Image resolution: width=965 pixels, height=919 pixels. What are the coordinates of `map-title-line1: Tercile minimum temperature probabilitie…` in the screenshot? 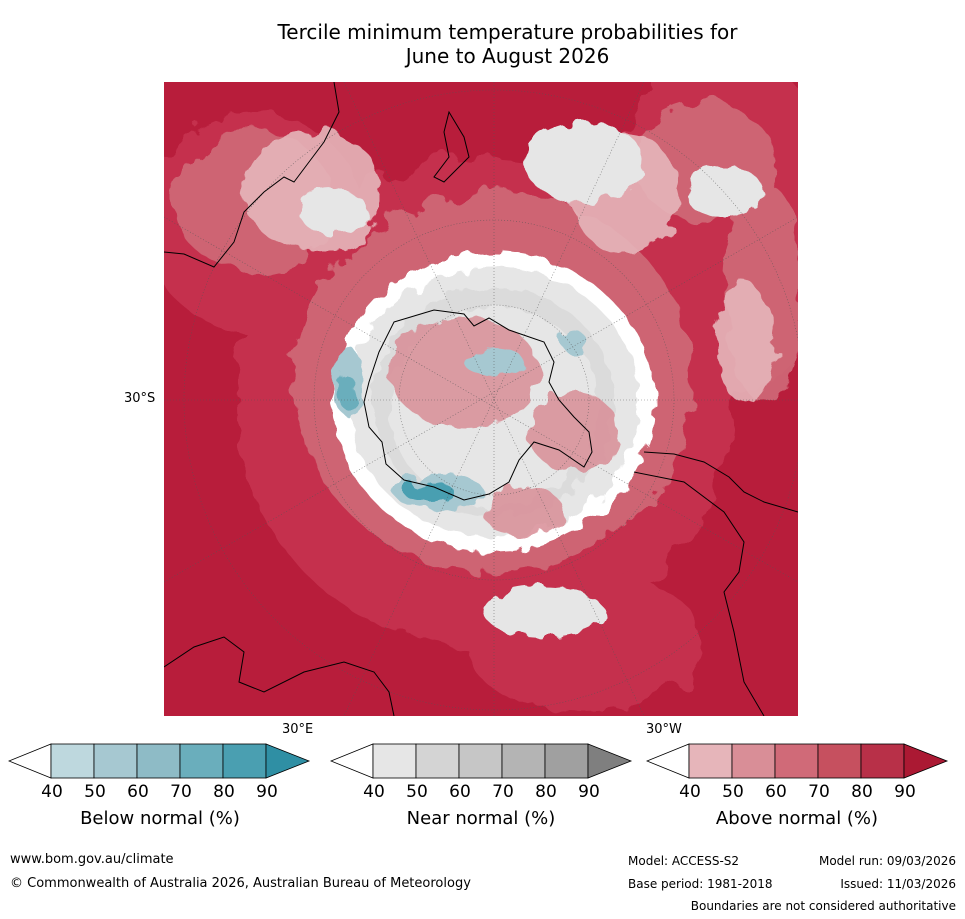 It's located at (507, 32).